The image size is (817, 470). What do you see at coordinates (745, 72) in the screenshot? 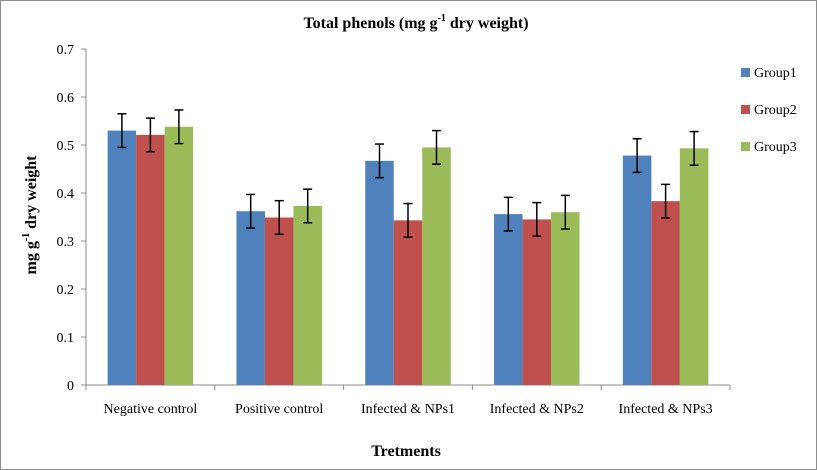
I see `legend-swatch-group1` at bounding box center [745, 72].